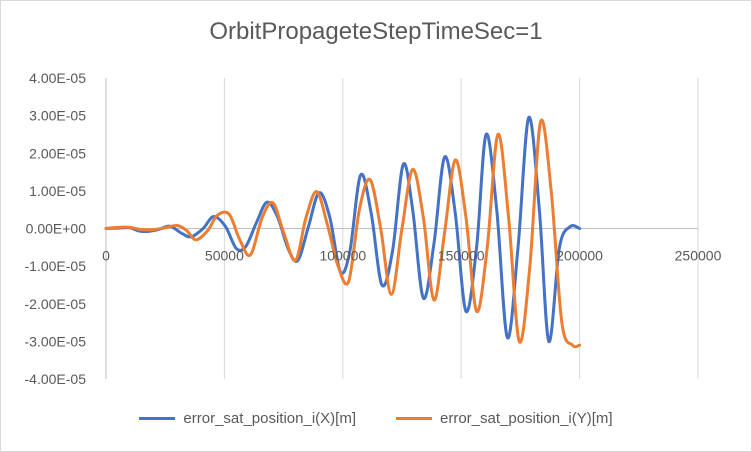  I want to click on y-tick-label: 4.00E-05, so click(57, 78).